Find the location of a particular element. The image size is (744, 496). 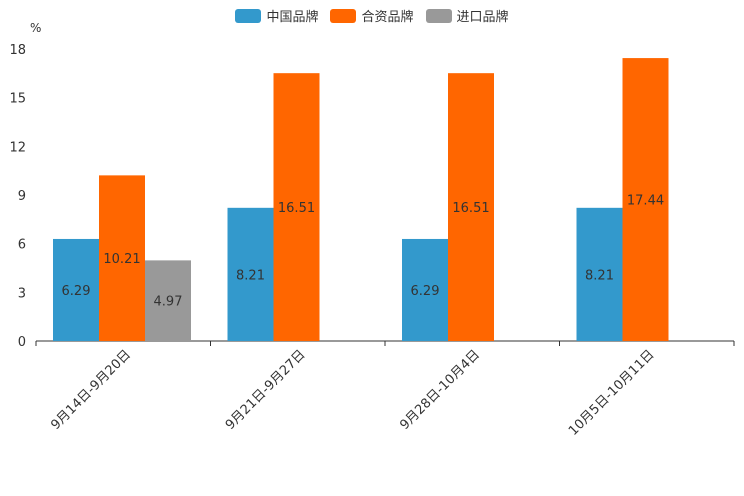

data-label: 17.44 is located at coordinates (645, 201).